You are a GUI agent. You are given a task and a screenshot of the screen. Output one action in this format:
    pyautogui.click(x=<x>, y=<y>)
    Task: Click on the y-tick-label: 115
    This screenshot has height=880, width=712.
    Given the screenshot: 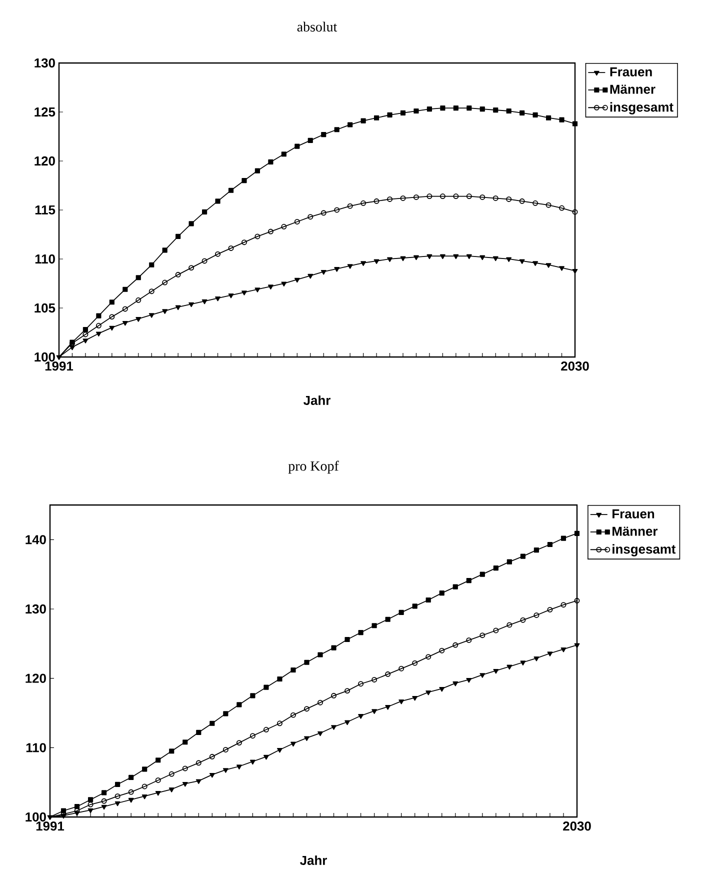 What is the action you would take?
    pyautogui.click(x=45, y=210)
    